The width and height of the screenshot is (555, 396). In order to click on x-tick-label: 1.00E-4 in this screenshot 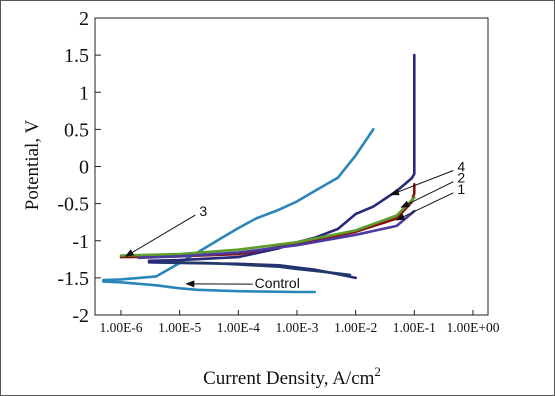, I will do `click(238, 327)`.